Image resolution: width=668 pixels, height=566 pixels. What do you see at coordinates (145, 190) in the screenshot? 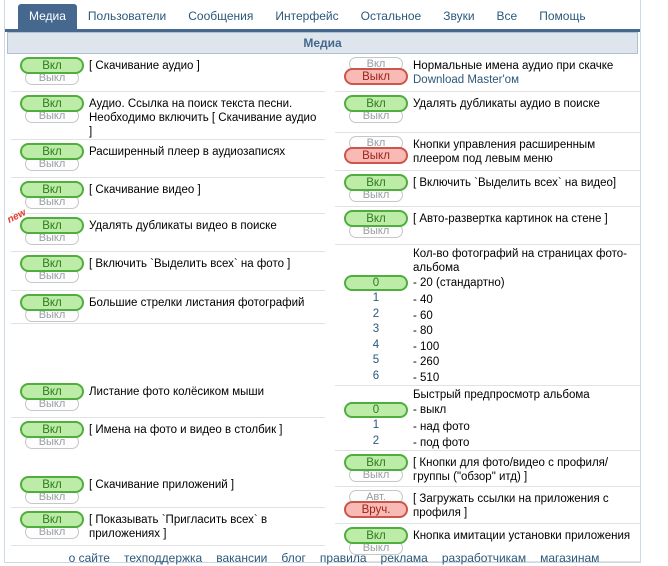
I see `setting-label-text: [ Скачивание видео ]` at bounding box center [145, 190].